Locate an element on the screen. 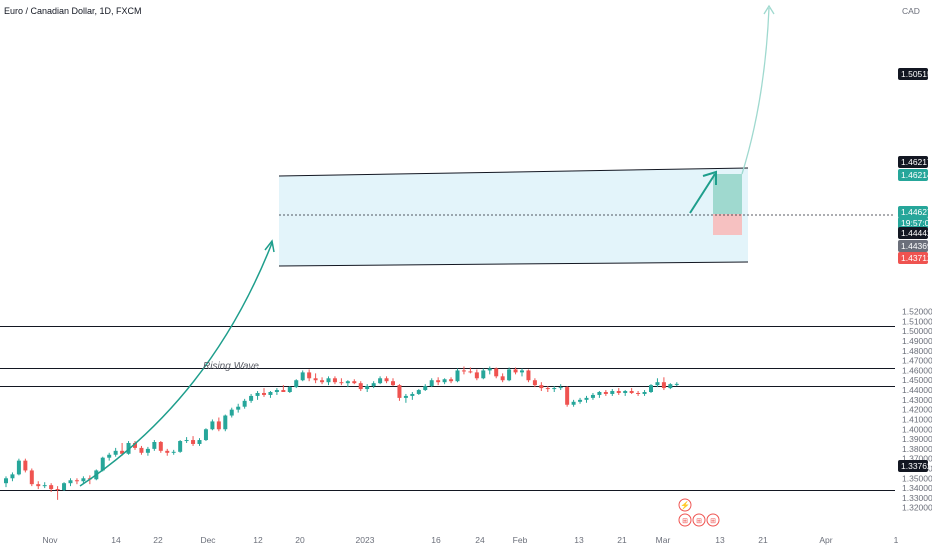 This screenshot has height=550, width=932. event-icons: ⚡ ⊞ ⊞ ⊞ is located at coordinates (699, 512).